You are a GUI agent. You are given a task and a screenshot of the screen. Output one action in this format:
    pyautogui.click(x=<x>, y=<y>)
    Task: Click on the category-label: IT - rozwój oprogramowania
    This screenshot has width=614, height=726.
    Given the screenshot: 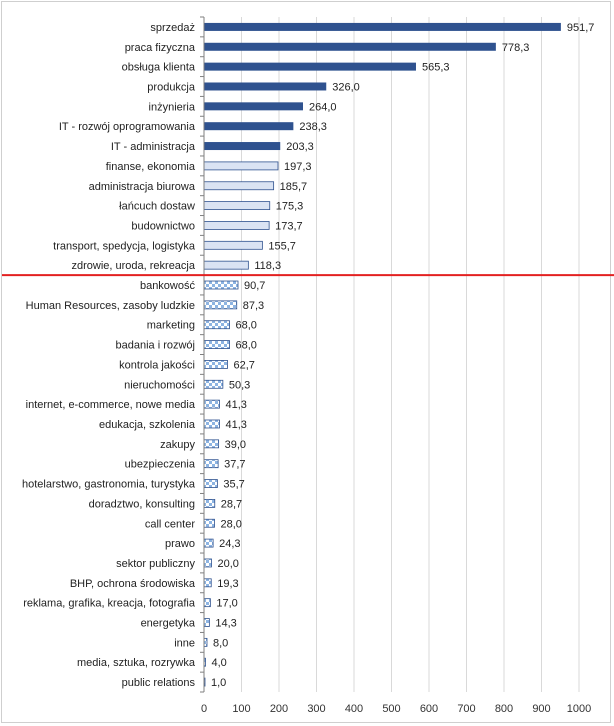 What is the action you would take?
    pyautogui.click(x=127, y=127)
    